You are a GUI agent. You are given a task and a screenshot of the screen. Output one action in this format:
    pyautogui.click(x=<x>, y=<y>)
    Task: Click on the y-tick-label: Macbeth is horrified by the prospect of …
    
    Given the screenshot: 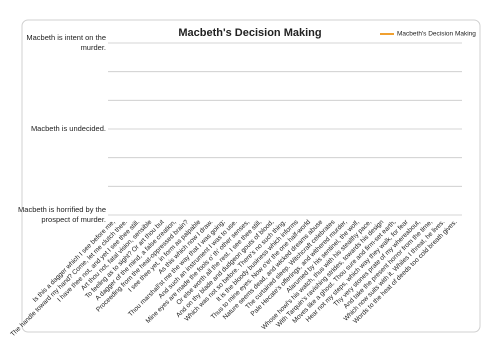 What is the action you would take?
    pyautogui.click(x=62, y=214)
    